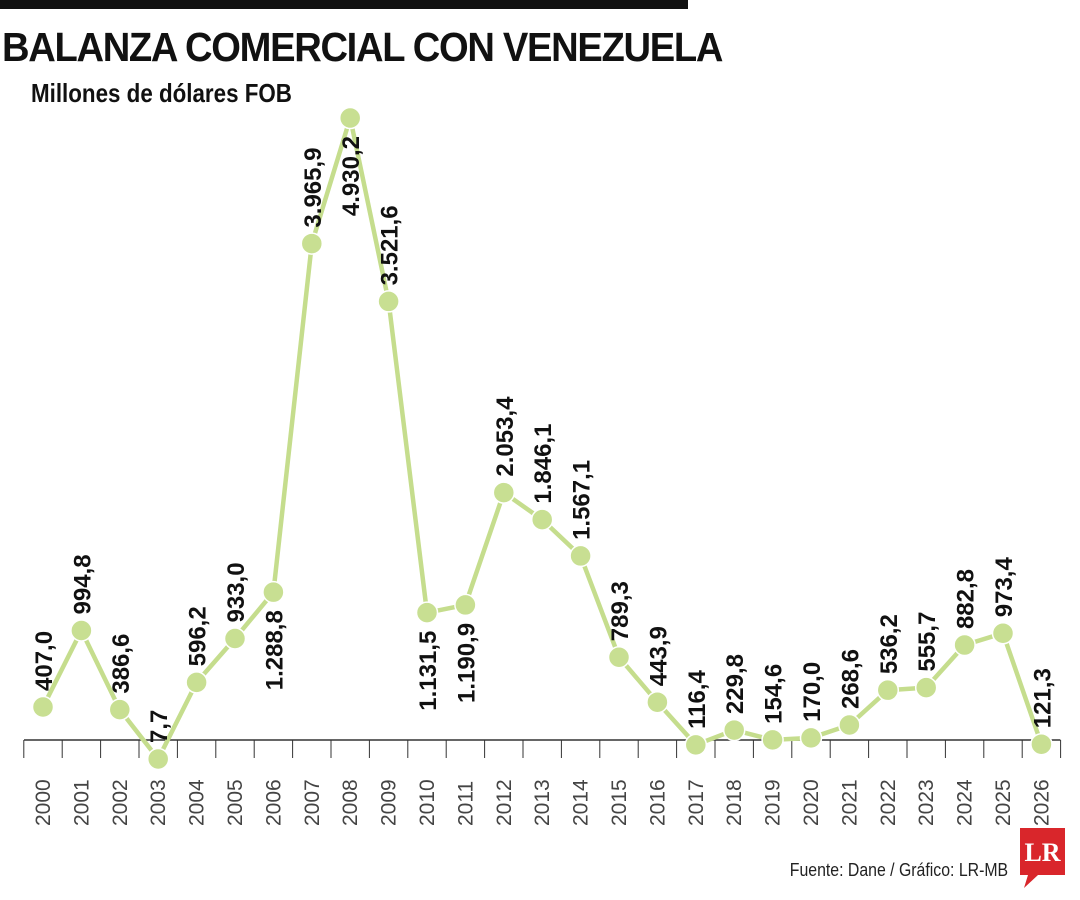 Image resolution: width=1080 pixels, height=900 pixels. I want to click on x-tick-label: 2004, so click(197, 802).